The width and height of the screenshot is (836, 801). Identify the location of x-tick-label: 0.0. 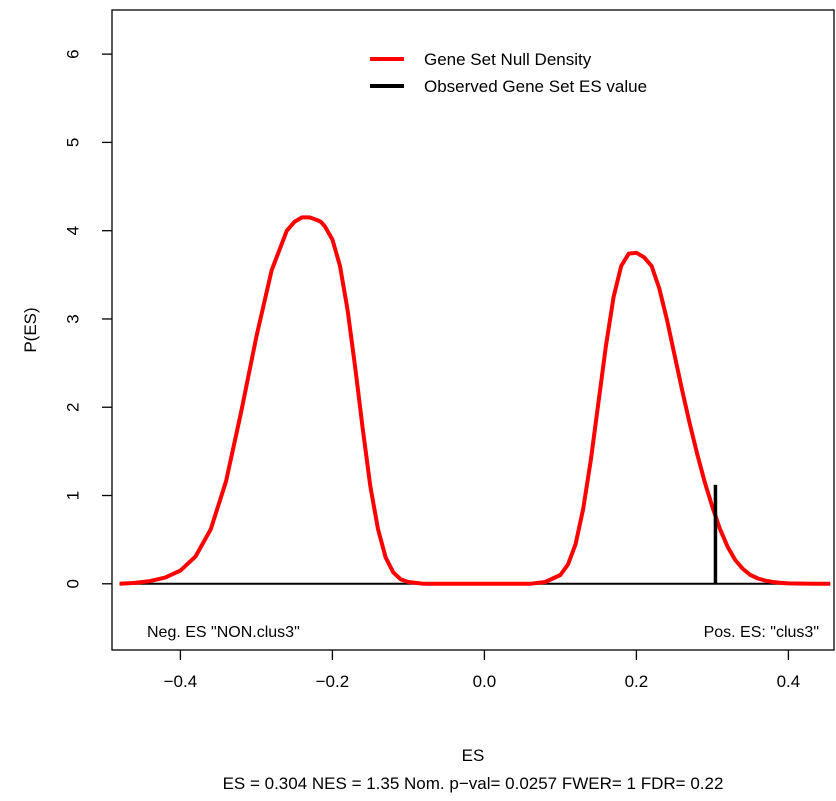
(485, 681).